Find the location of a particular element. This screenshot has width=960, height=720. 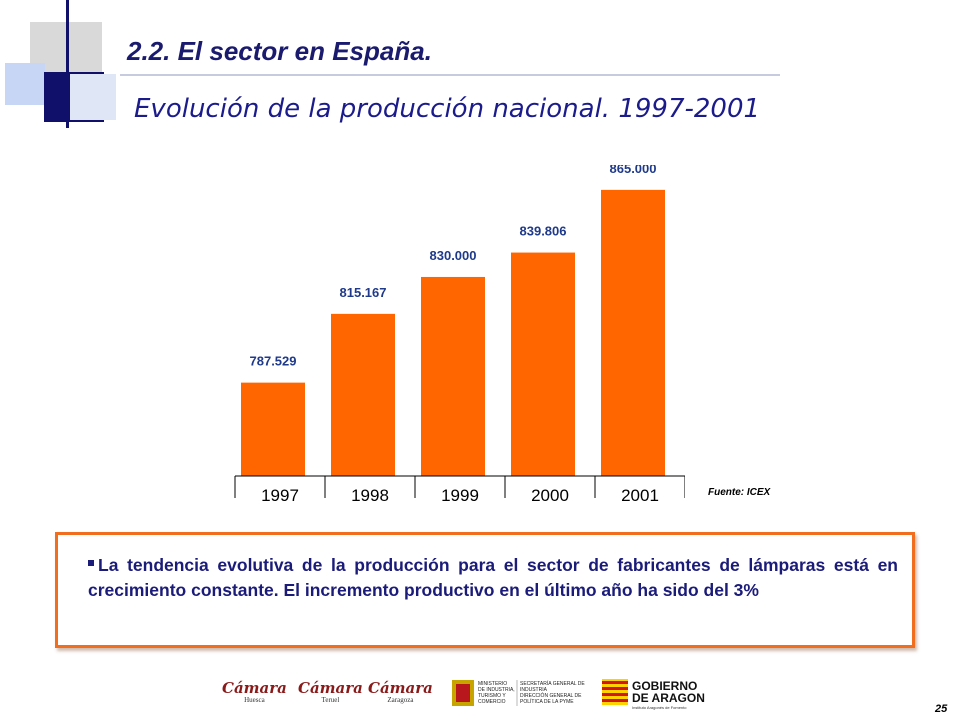

aragon-flag-icon is located at coordinates (615, 692).